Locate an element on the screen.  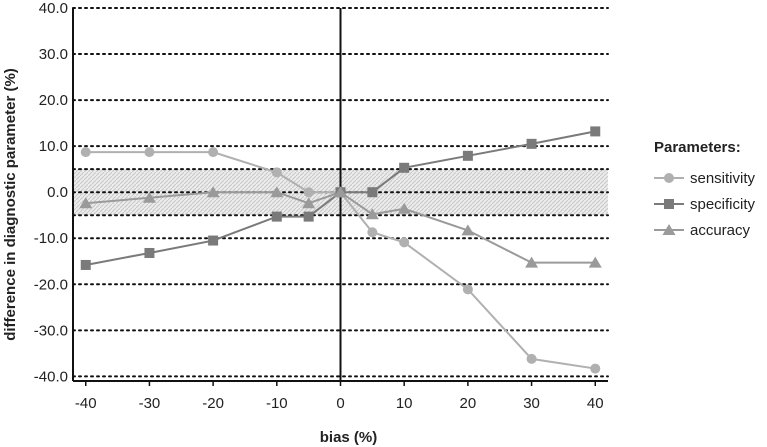
x-tick-label: -30 is located at coordinates (150, 403).